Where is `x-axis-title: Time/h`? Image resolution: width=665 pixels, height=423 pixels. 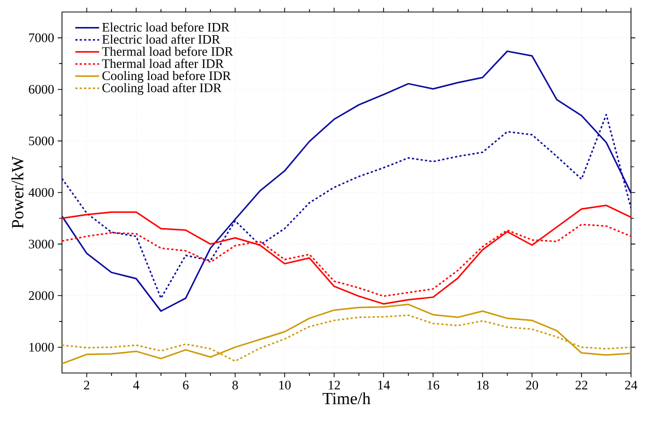
x-axis-title: Time/h is located at coordinates (346, 398).